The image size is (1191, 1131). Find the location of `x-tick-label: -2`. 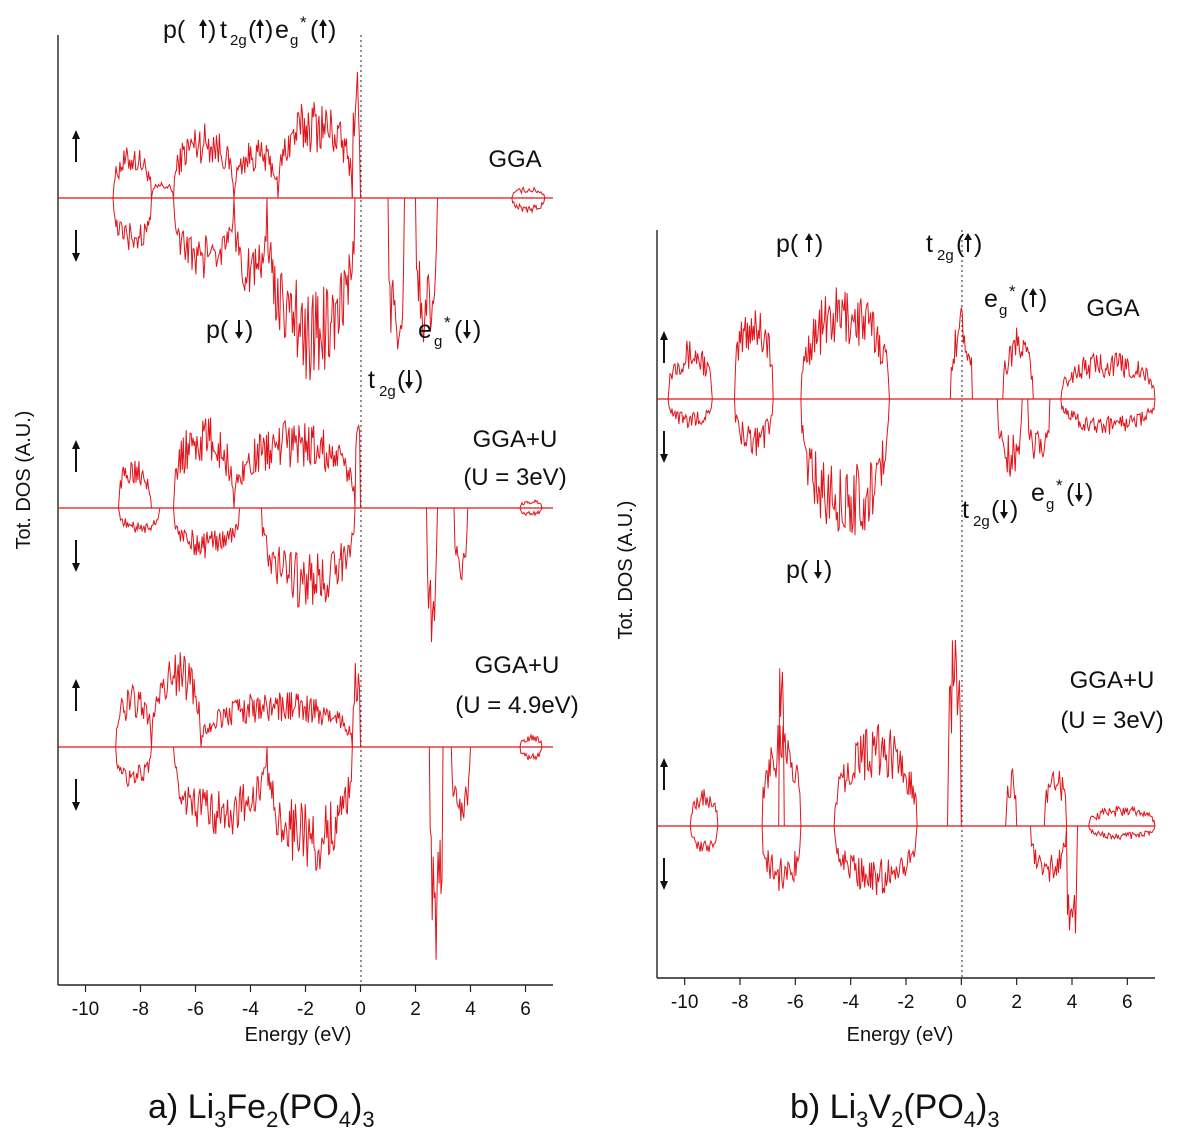

x-tick-label: -2 is located at coordinates (305, 1009).